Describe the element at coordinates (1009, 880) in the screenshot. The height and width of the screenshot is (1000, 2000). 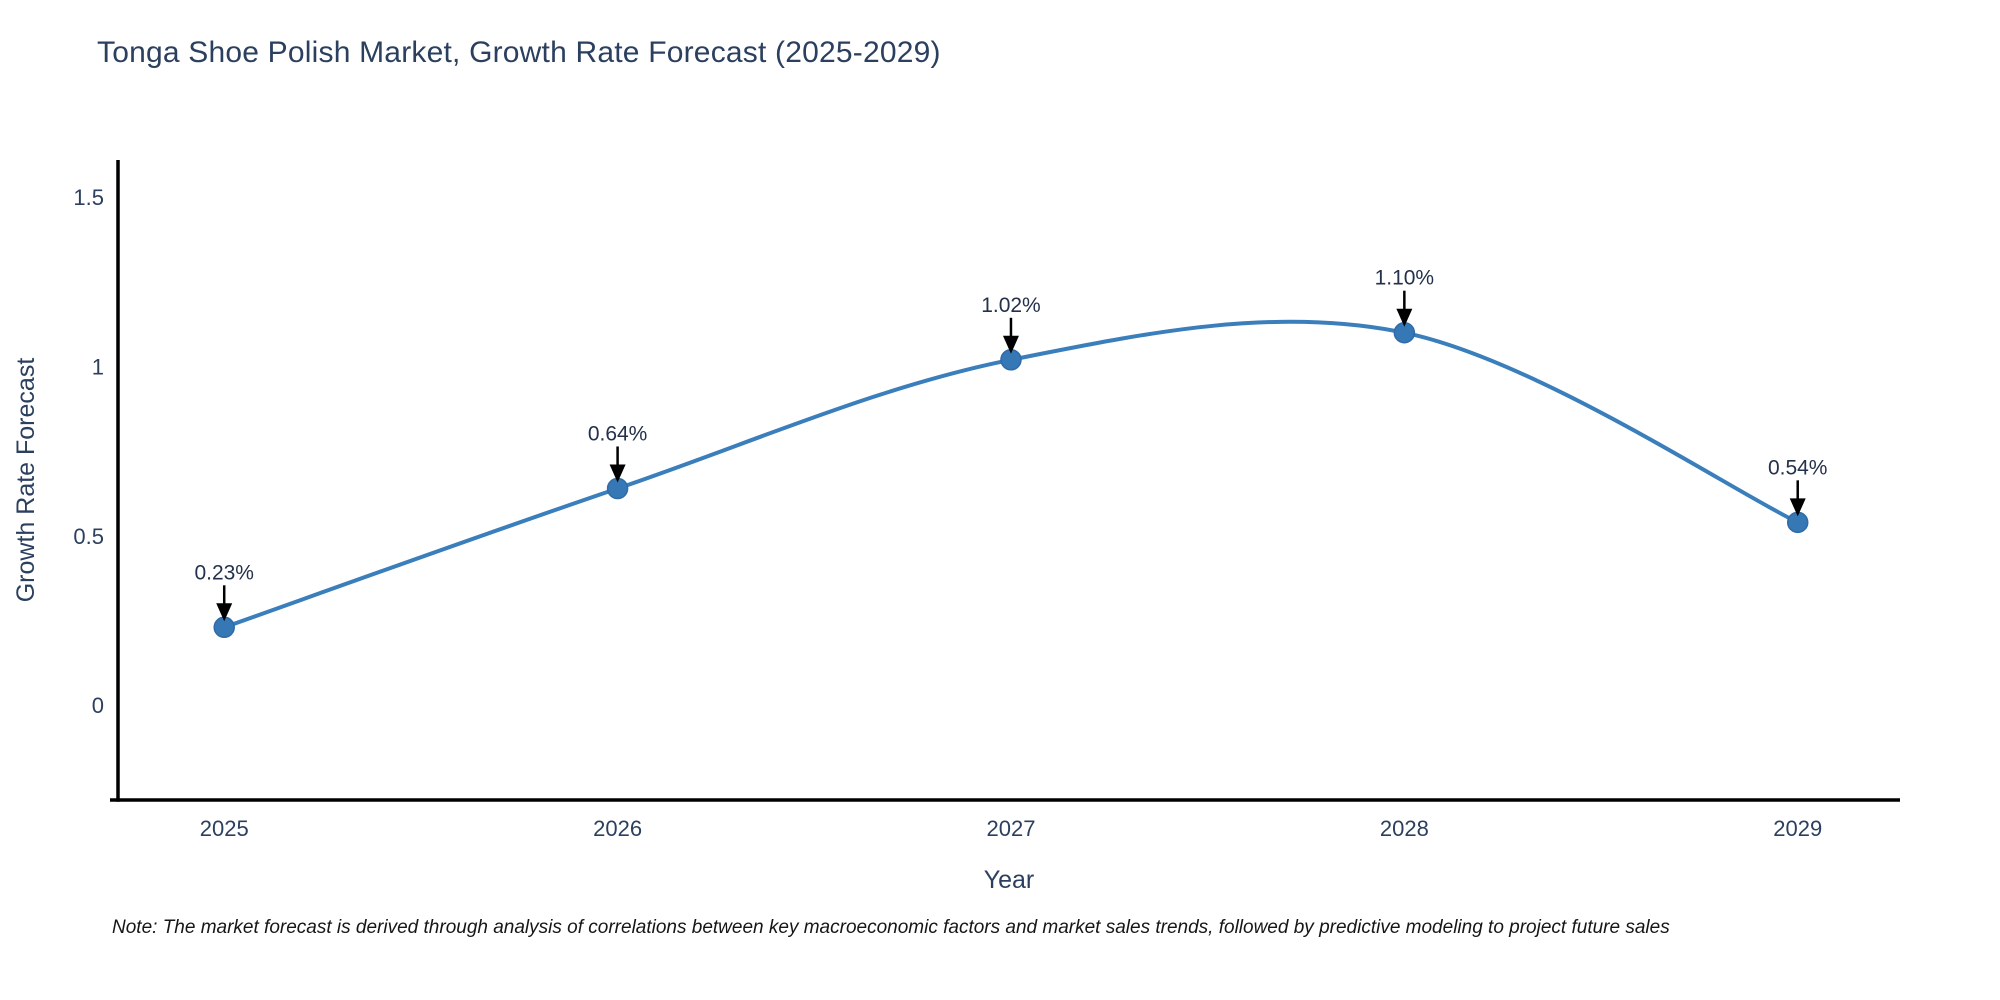
I see `x-axis-title: Year` at that location.